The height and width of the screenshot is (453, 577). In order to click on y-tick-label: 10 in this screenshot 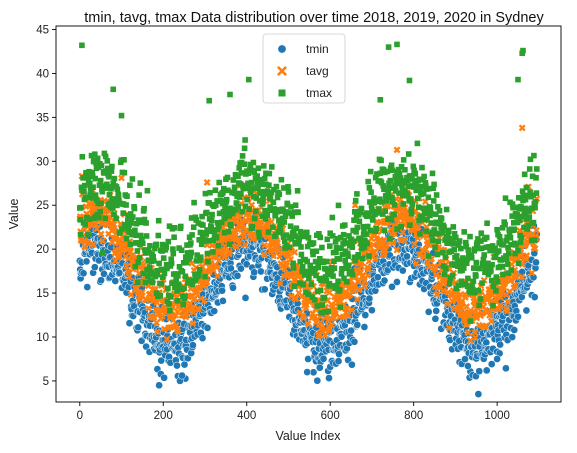, I will do `click(42, 338)`.